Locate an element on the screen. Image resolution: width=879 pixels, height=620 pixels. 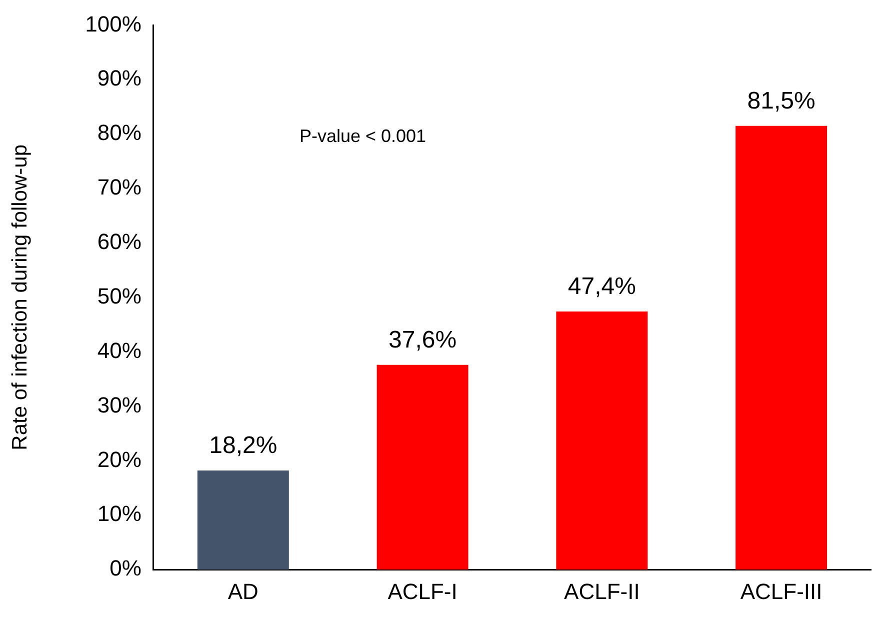
annotation: P-value < 0.001 is located at coordinates (362, 136).